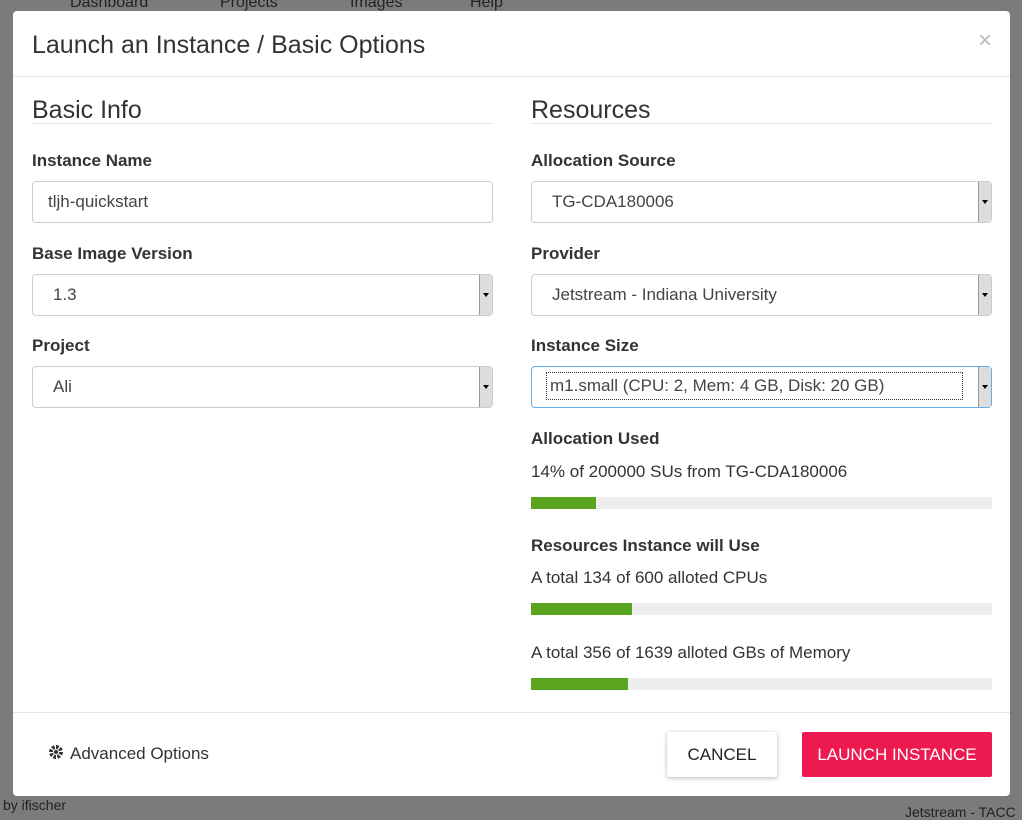  Describe the element at coordinates (486, 5) in the screenshot. I see `nav-item: Help` at that location.